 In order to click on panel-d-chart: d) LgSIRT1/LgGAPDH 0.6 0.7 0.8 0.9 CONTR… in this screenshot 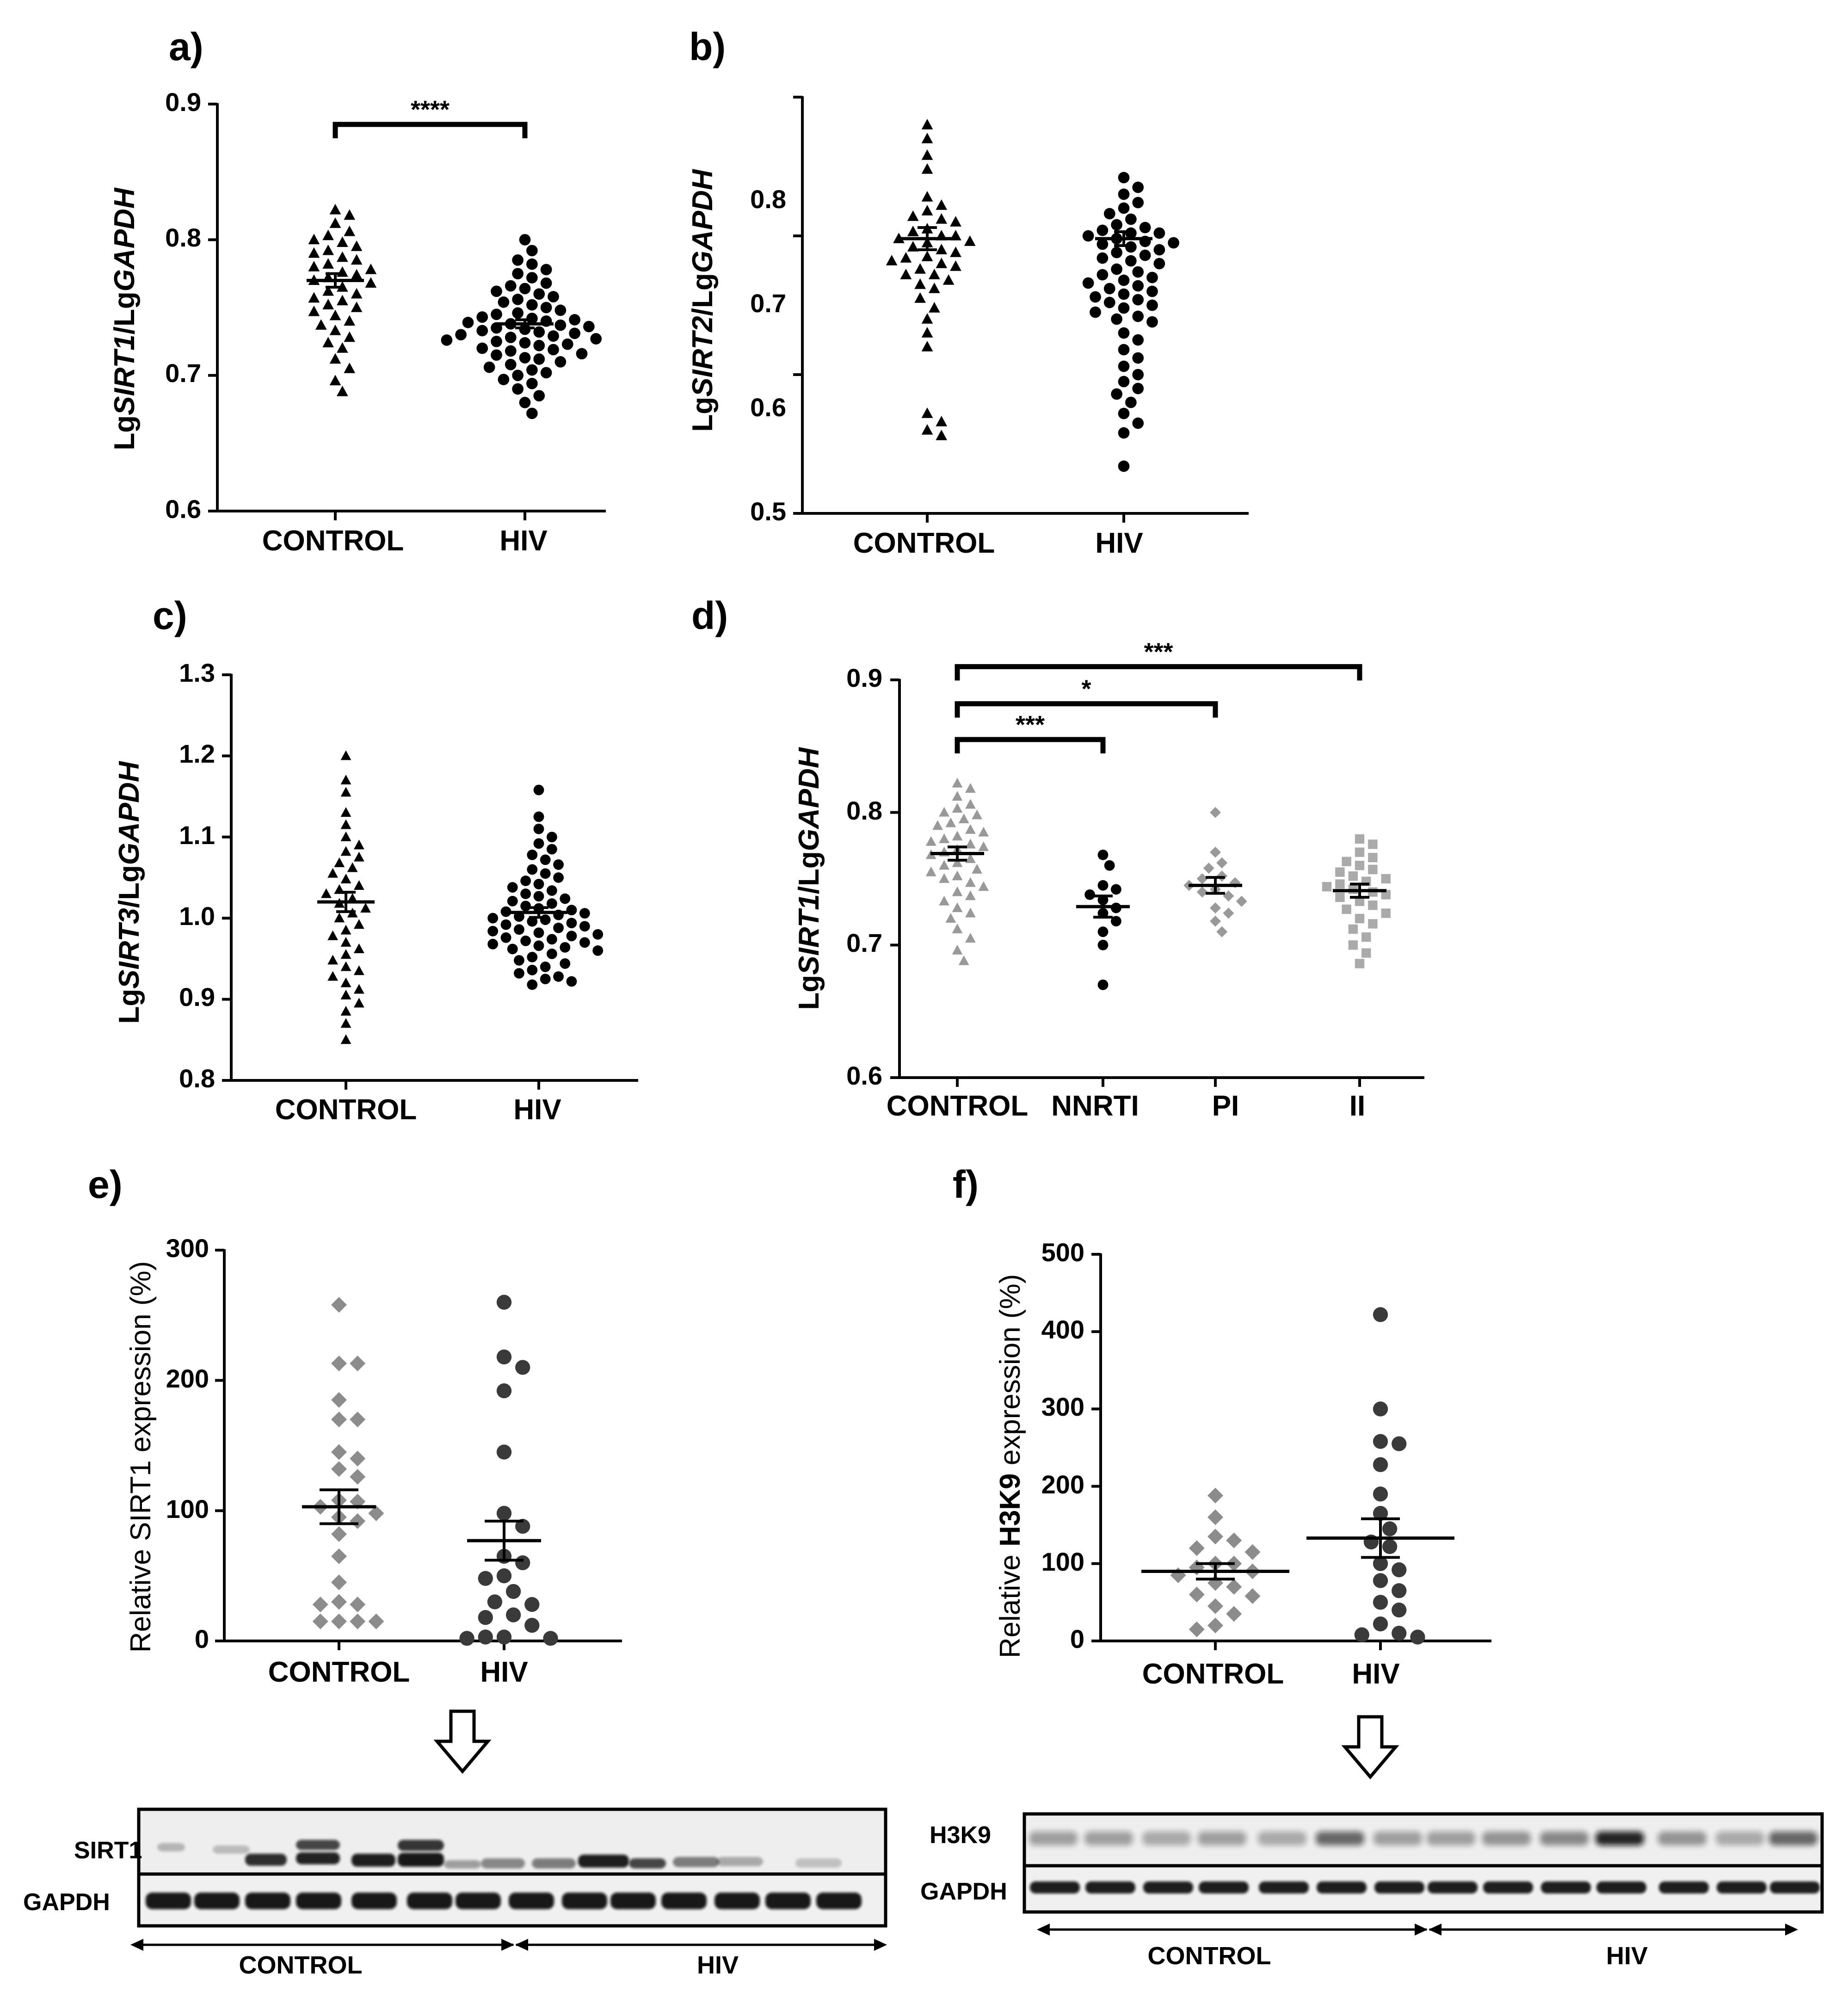, I will do `click(1058, 858)`.